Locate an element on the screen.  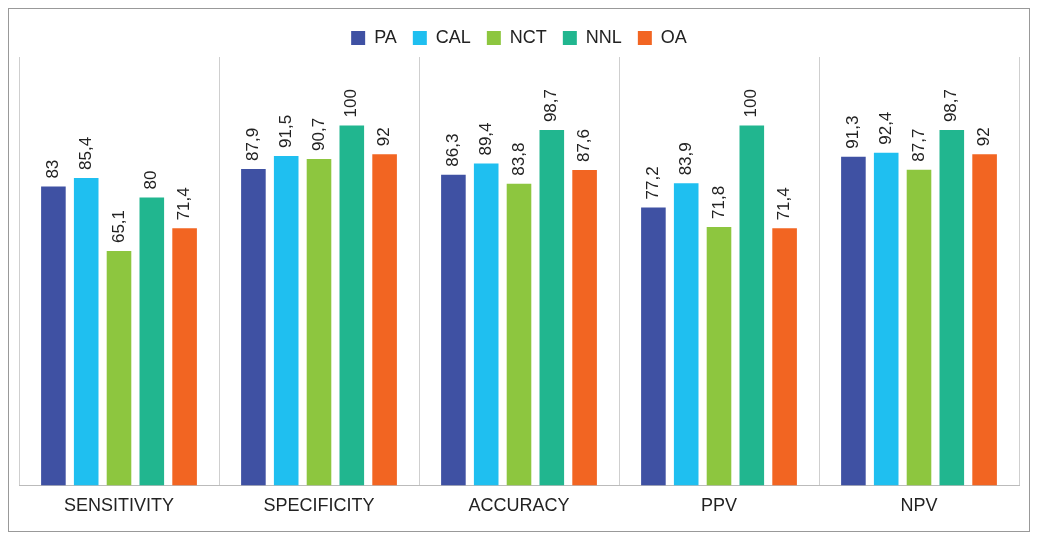
data-label: 87,9 is located at coordinates (253, 144).